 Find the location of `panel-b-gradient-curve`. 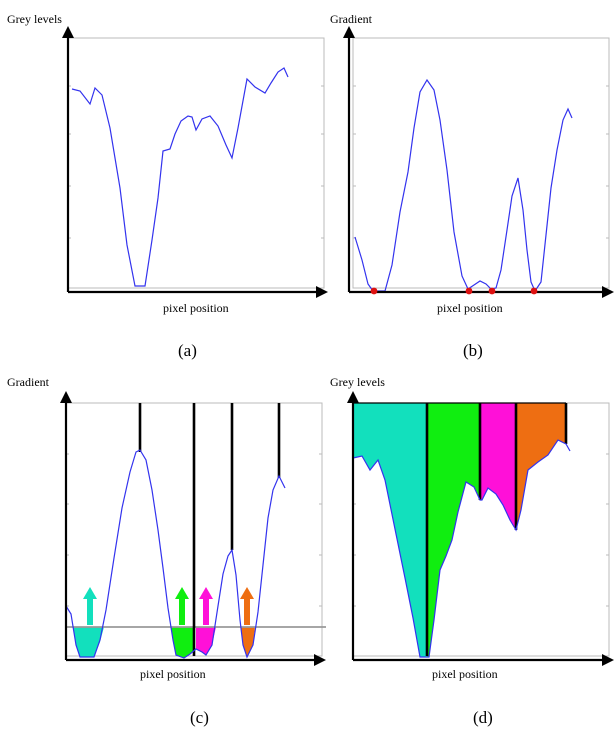

panel-b-gradient-curve is located at coordinates (463, 185).